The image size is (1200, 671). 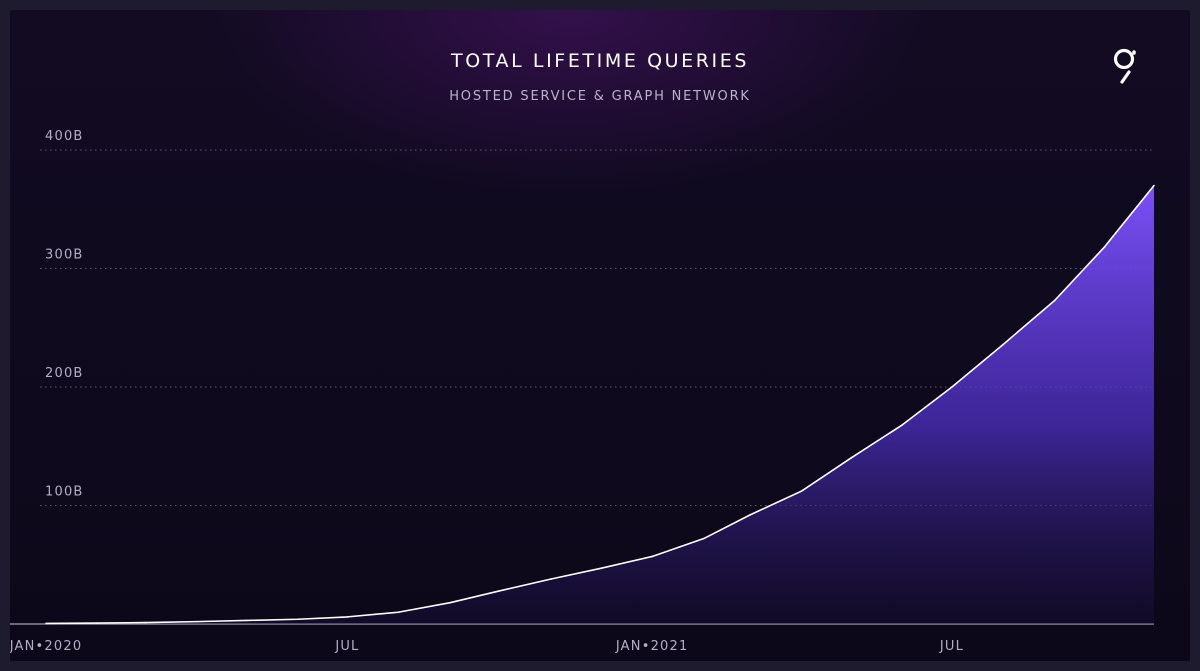 What do you see at coordinates (64, 373) in the screenshot?
I see `y-tick-label: 200B` at bounding box center [64, 373].